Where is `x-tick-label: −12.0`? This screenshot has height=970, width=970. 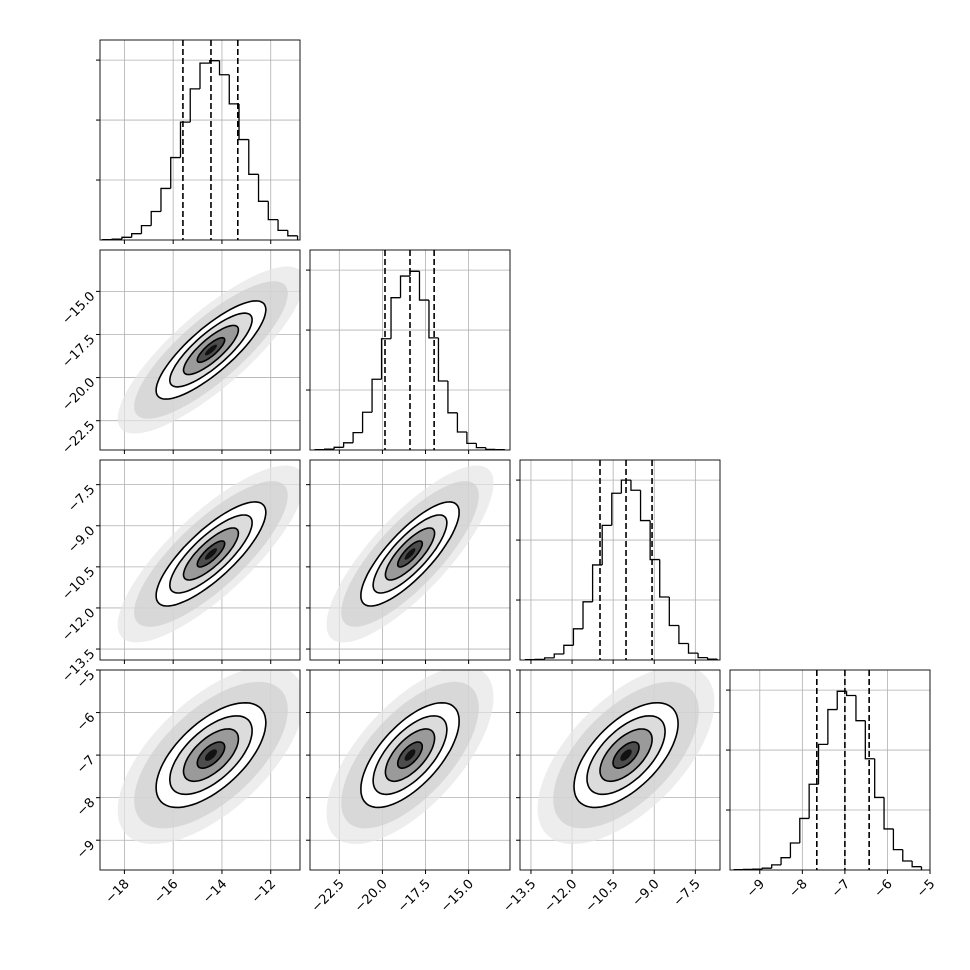
x-tick-label: −12.0 is located at coordinates (561, 896).